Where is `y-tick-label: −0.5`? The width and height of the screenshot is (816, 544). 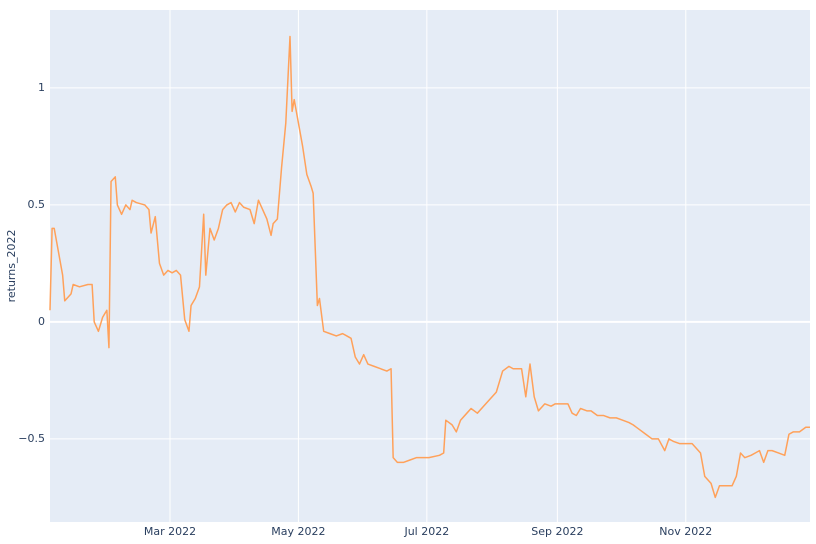
y-tick-label: −0.5 is located at coordinates (31, 438).